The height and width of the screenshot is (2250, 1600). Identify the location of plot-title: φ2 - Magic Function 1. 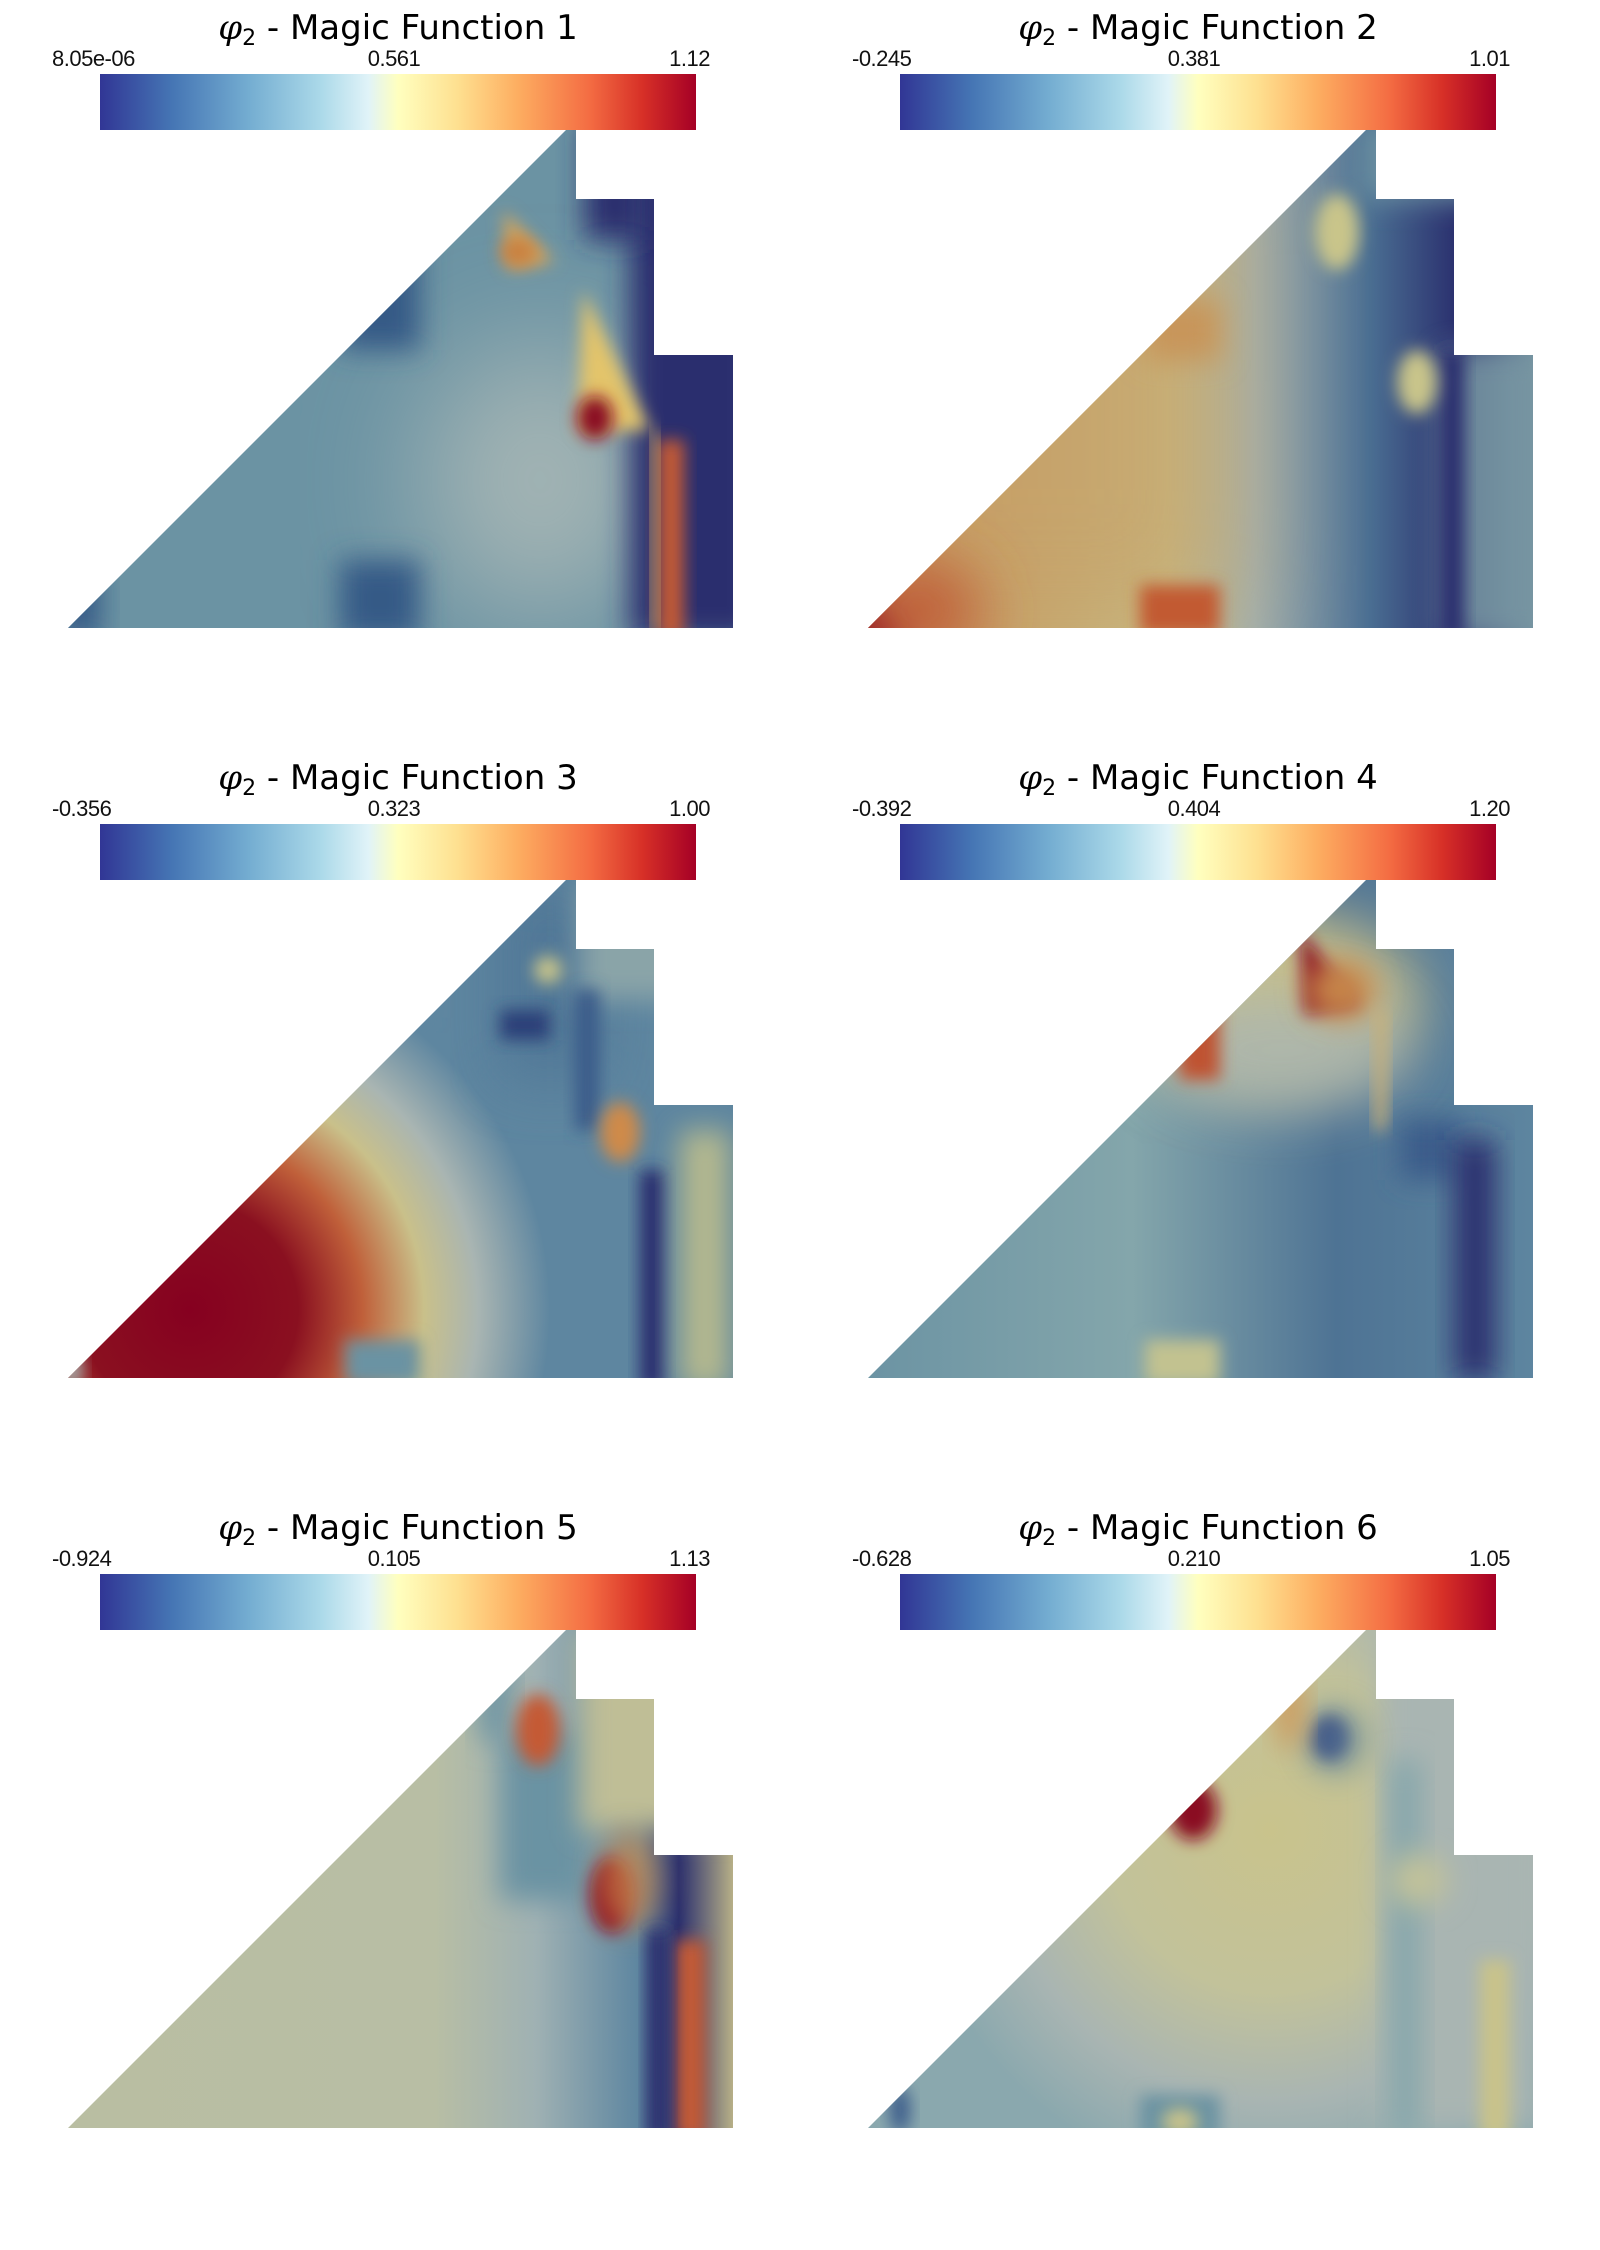
(398, 29).